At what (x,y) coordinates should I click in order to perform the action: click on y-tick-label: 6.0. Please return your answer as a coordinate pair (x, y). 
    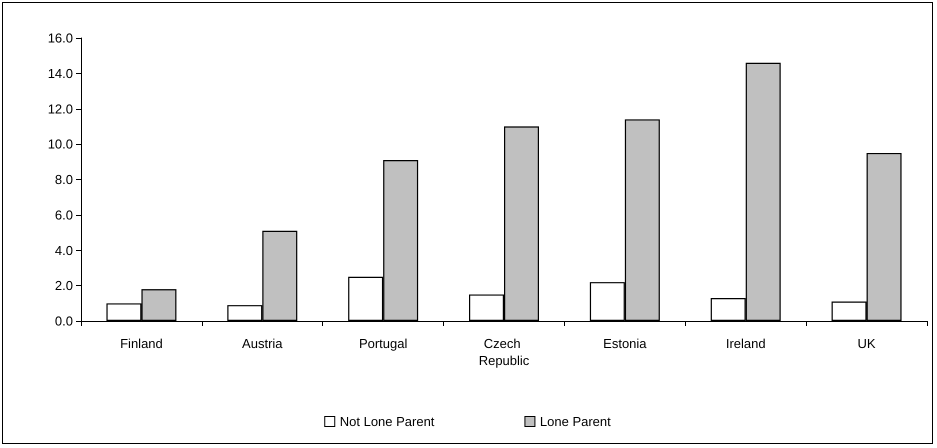
    Looking at the image, I should click on (63, 214).